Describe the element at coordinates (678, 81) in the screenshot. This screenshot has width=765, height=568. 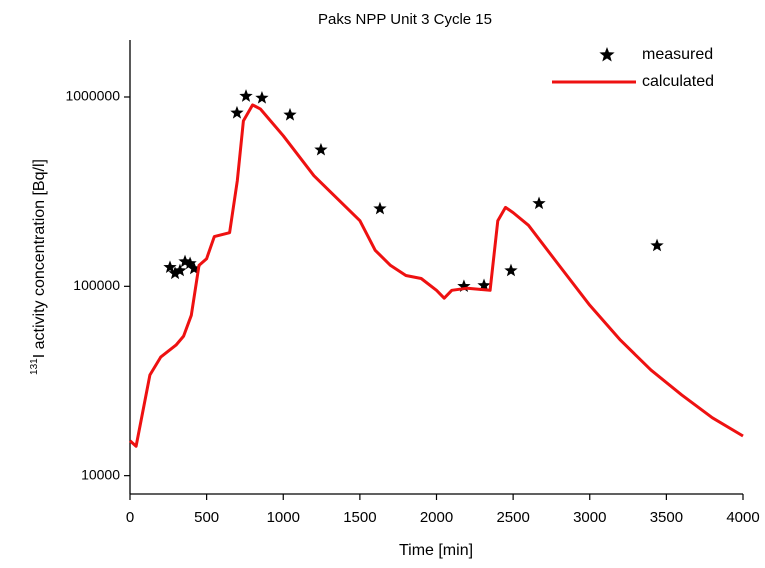
I see `legend-label: calculated` at that location.